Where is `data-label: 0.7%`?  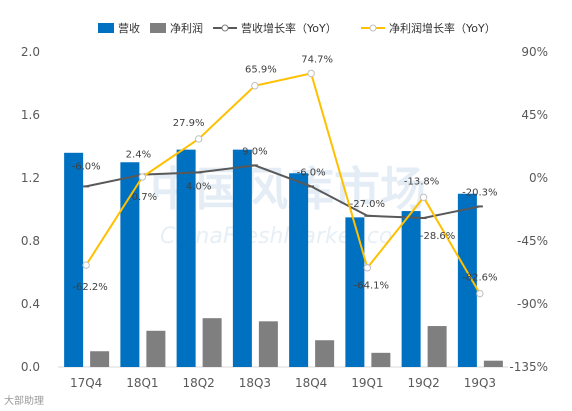 data-label: 0.7% is located at coordinates (144, 197).